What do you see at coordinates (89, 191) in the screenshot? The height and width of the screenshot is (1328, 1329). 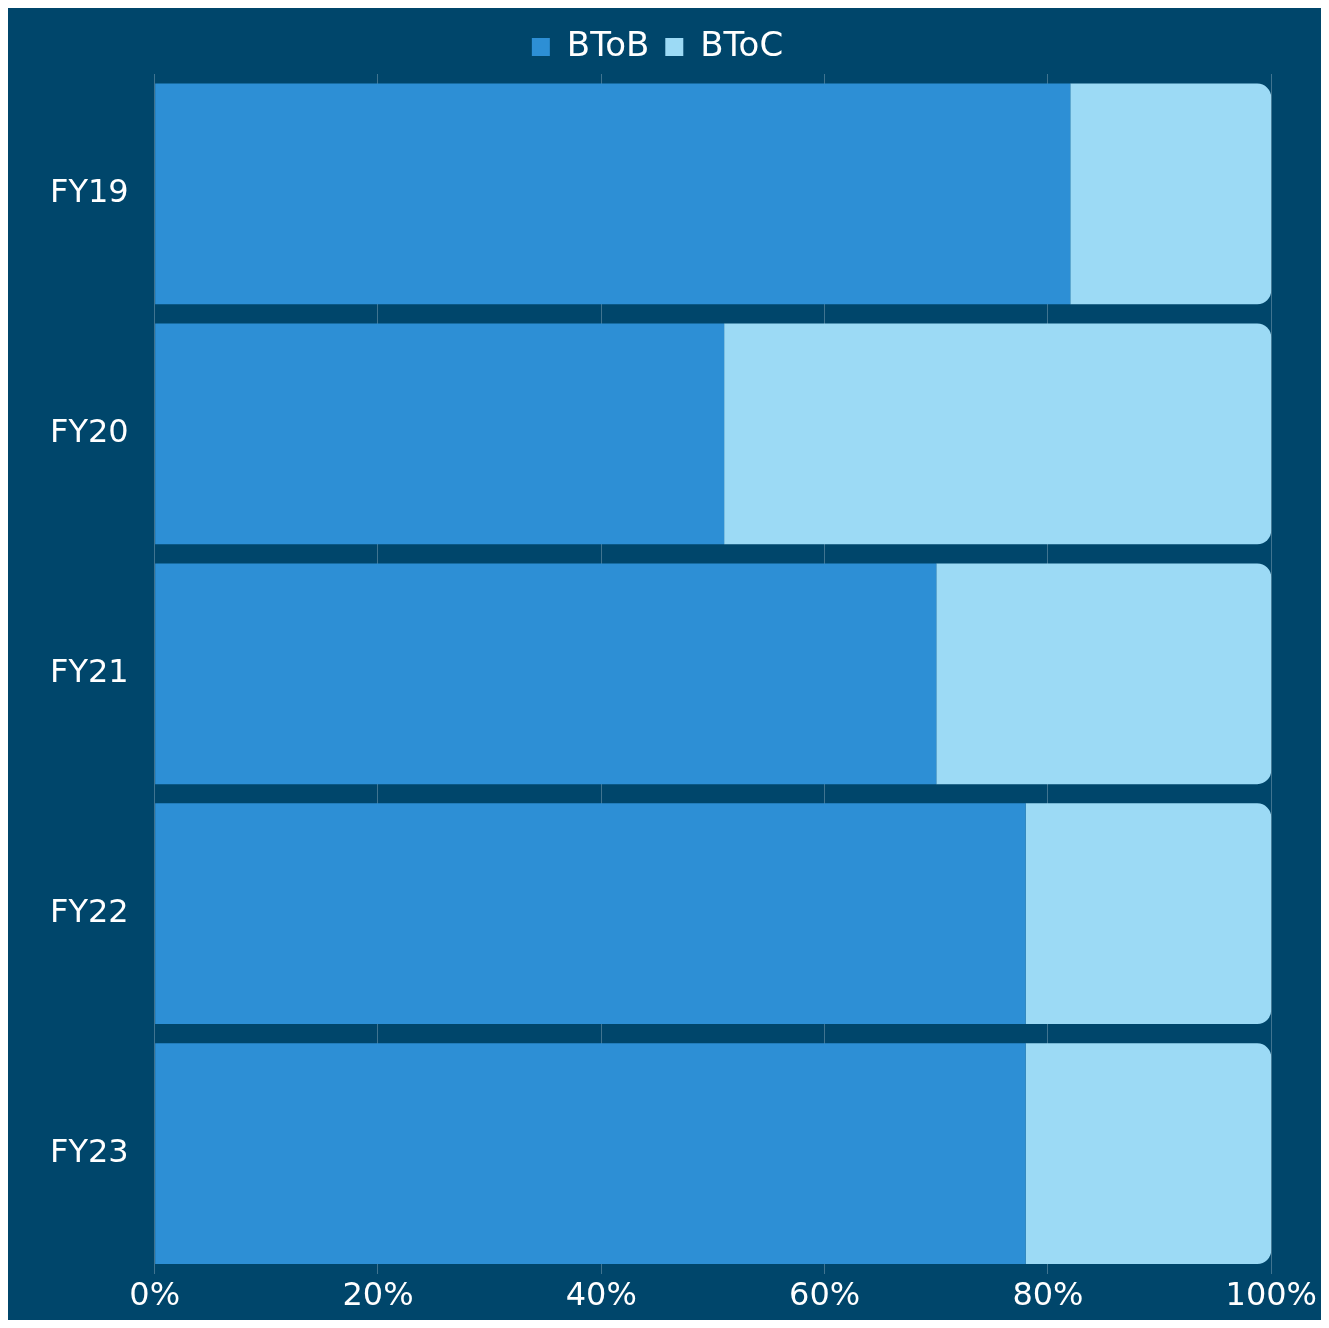 I see `y-tick-label: FY19` at bounding box center [89, 191].